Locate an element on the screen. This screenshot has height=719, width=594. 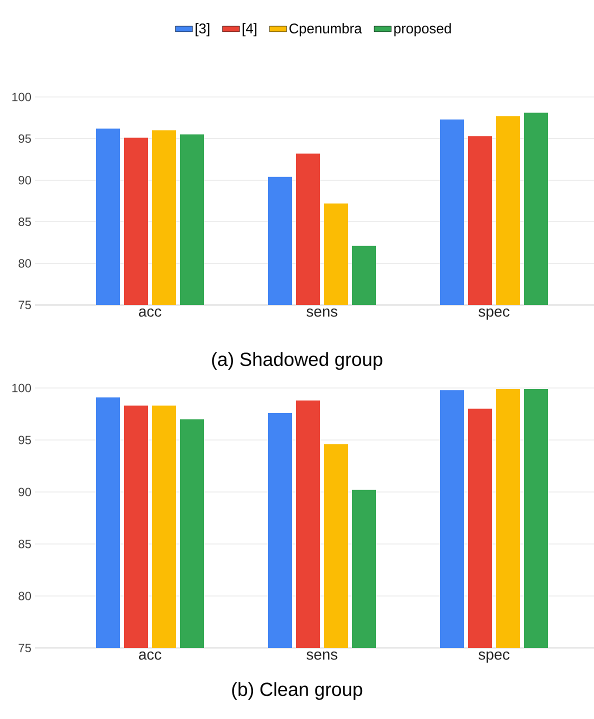
legend-label: [4] is located at coordinates (249, 29).